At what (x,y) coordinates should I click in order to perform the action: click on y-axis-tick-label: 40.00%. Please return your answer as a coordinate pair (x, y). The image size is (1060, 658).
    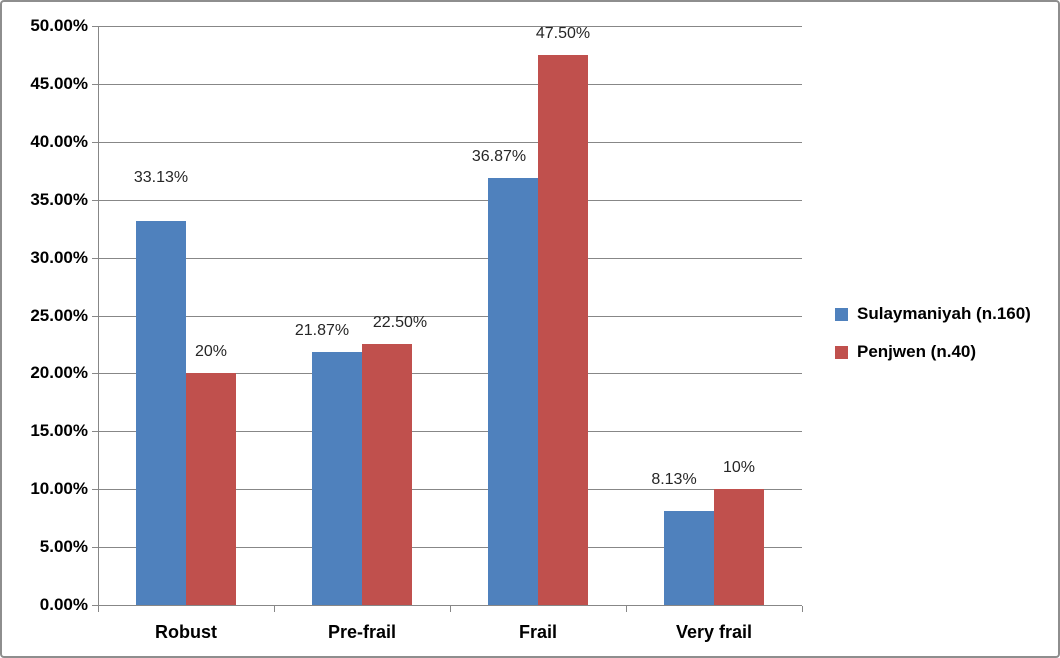
    Looking at the image, I should click on (59, 141).